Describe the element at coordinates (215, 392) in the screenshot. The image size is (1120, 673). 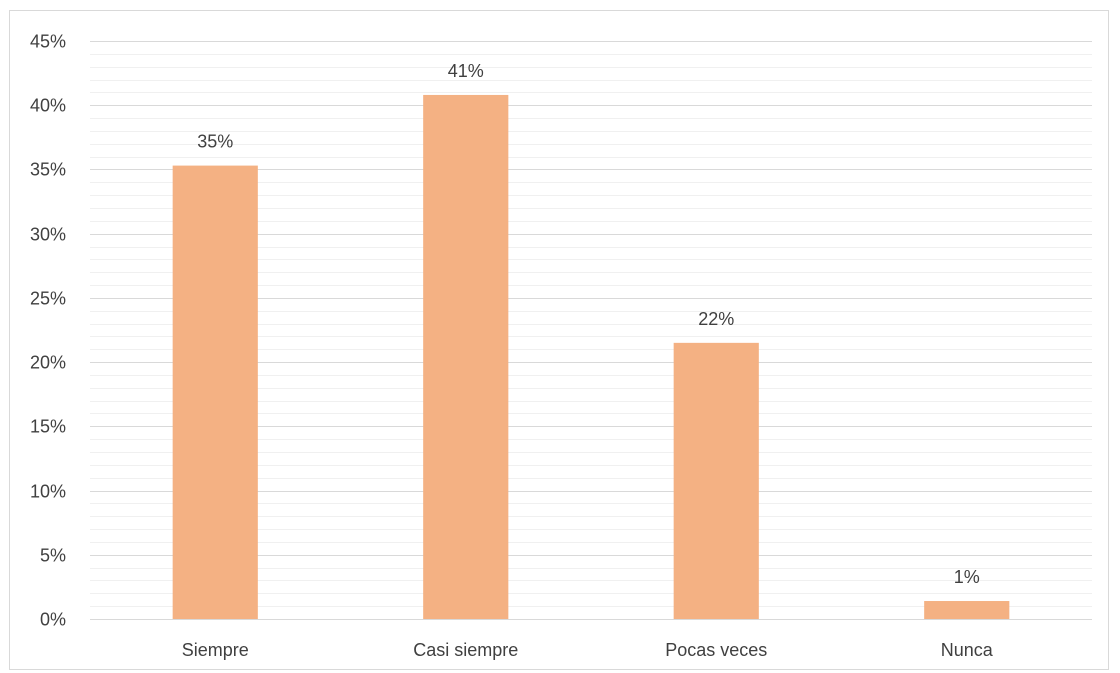
I see `bar-siempre` at that location.